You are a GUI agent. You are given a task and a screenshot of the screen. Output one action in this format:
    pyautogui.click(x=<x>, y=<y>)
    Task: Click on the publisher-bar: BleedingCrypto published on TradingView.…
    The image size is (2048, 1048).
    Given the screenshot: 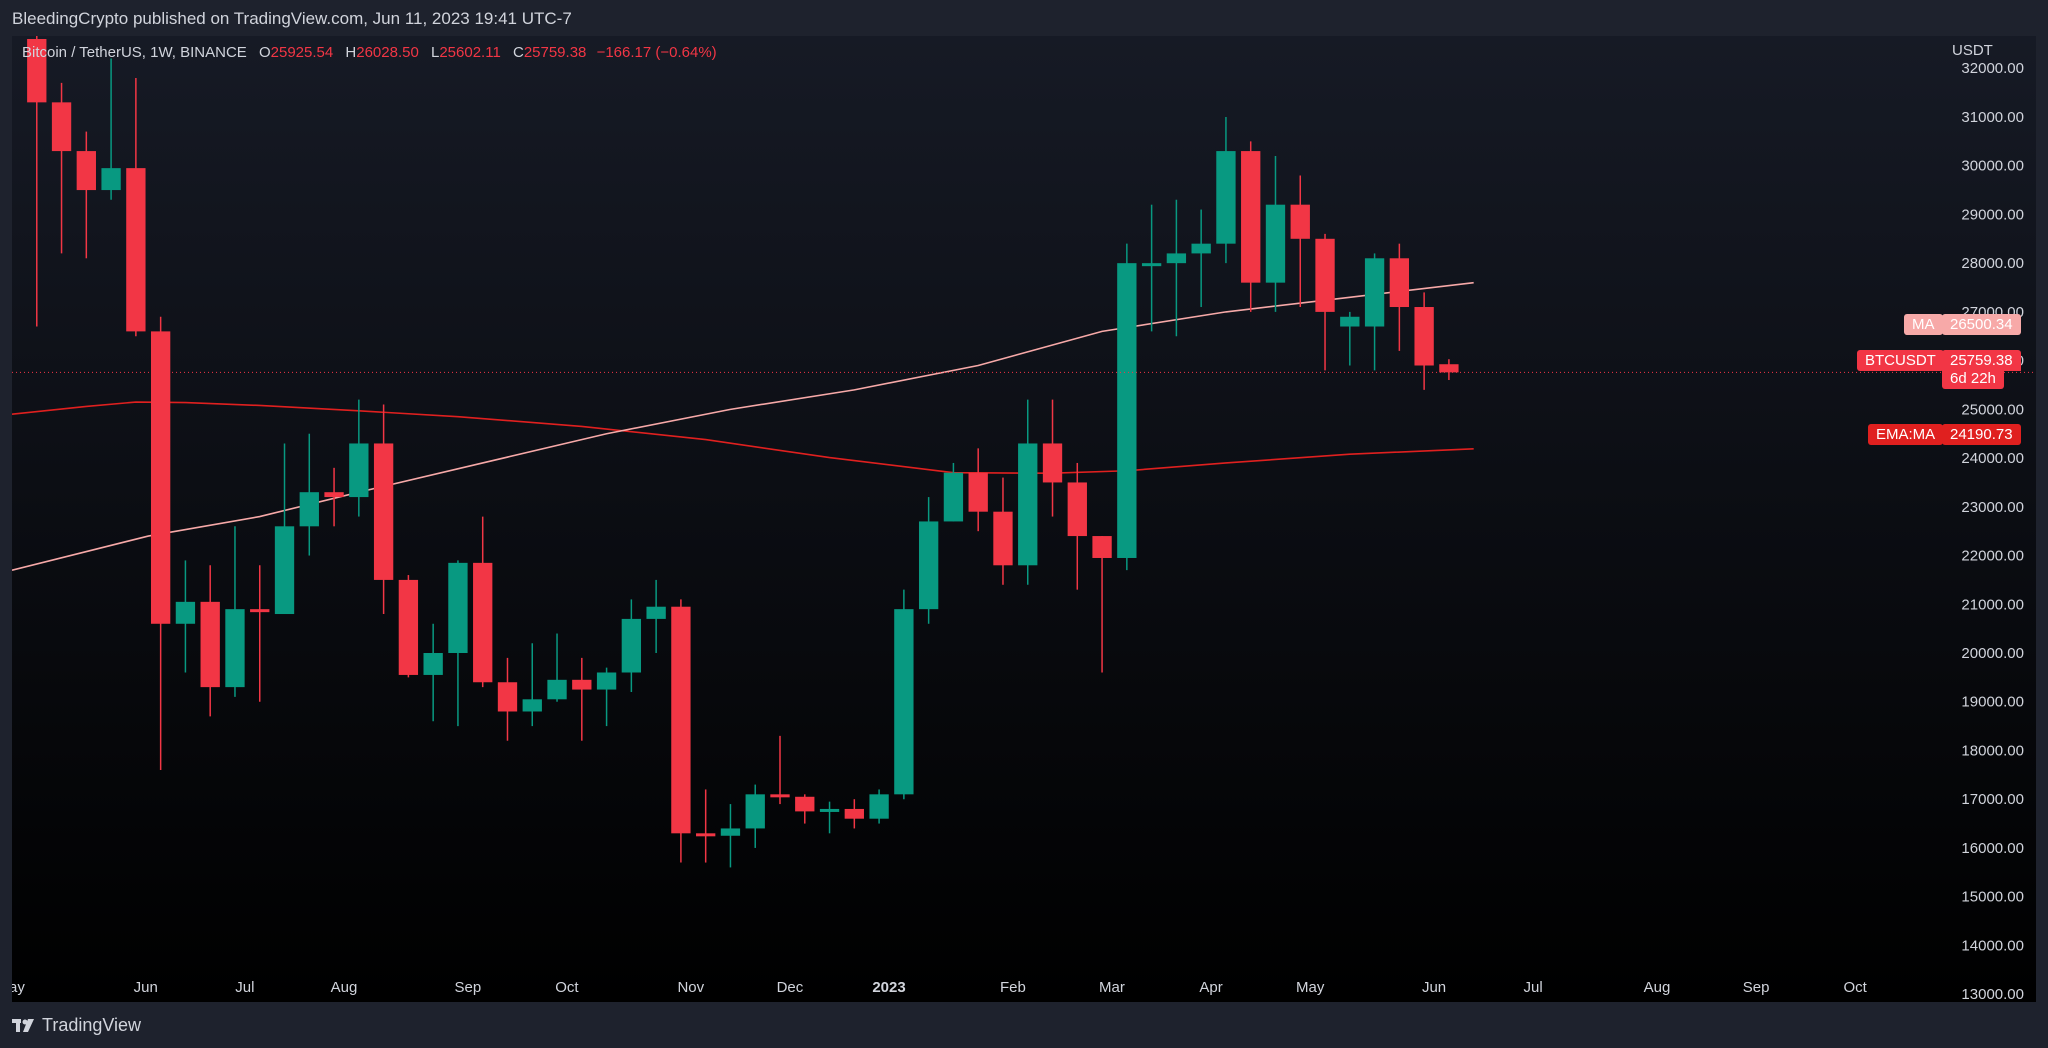 What is the action you would take?
    pyautogui.click(x=1024, y=18)
    